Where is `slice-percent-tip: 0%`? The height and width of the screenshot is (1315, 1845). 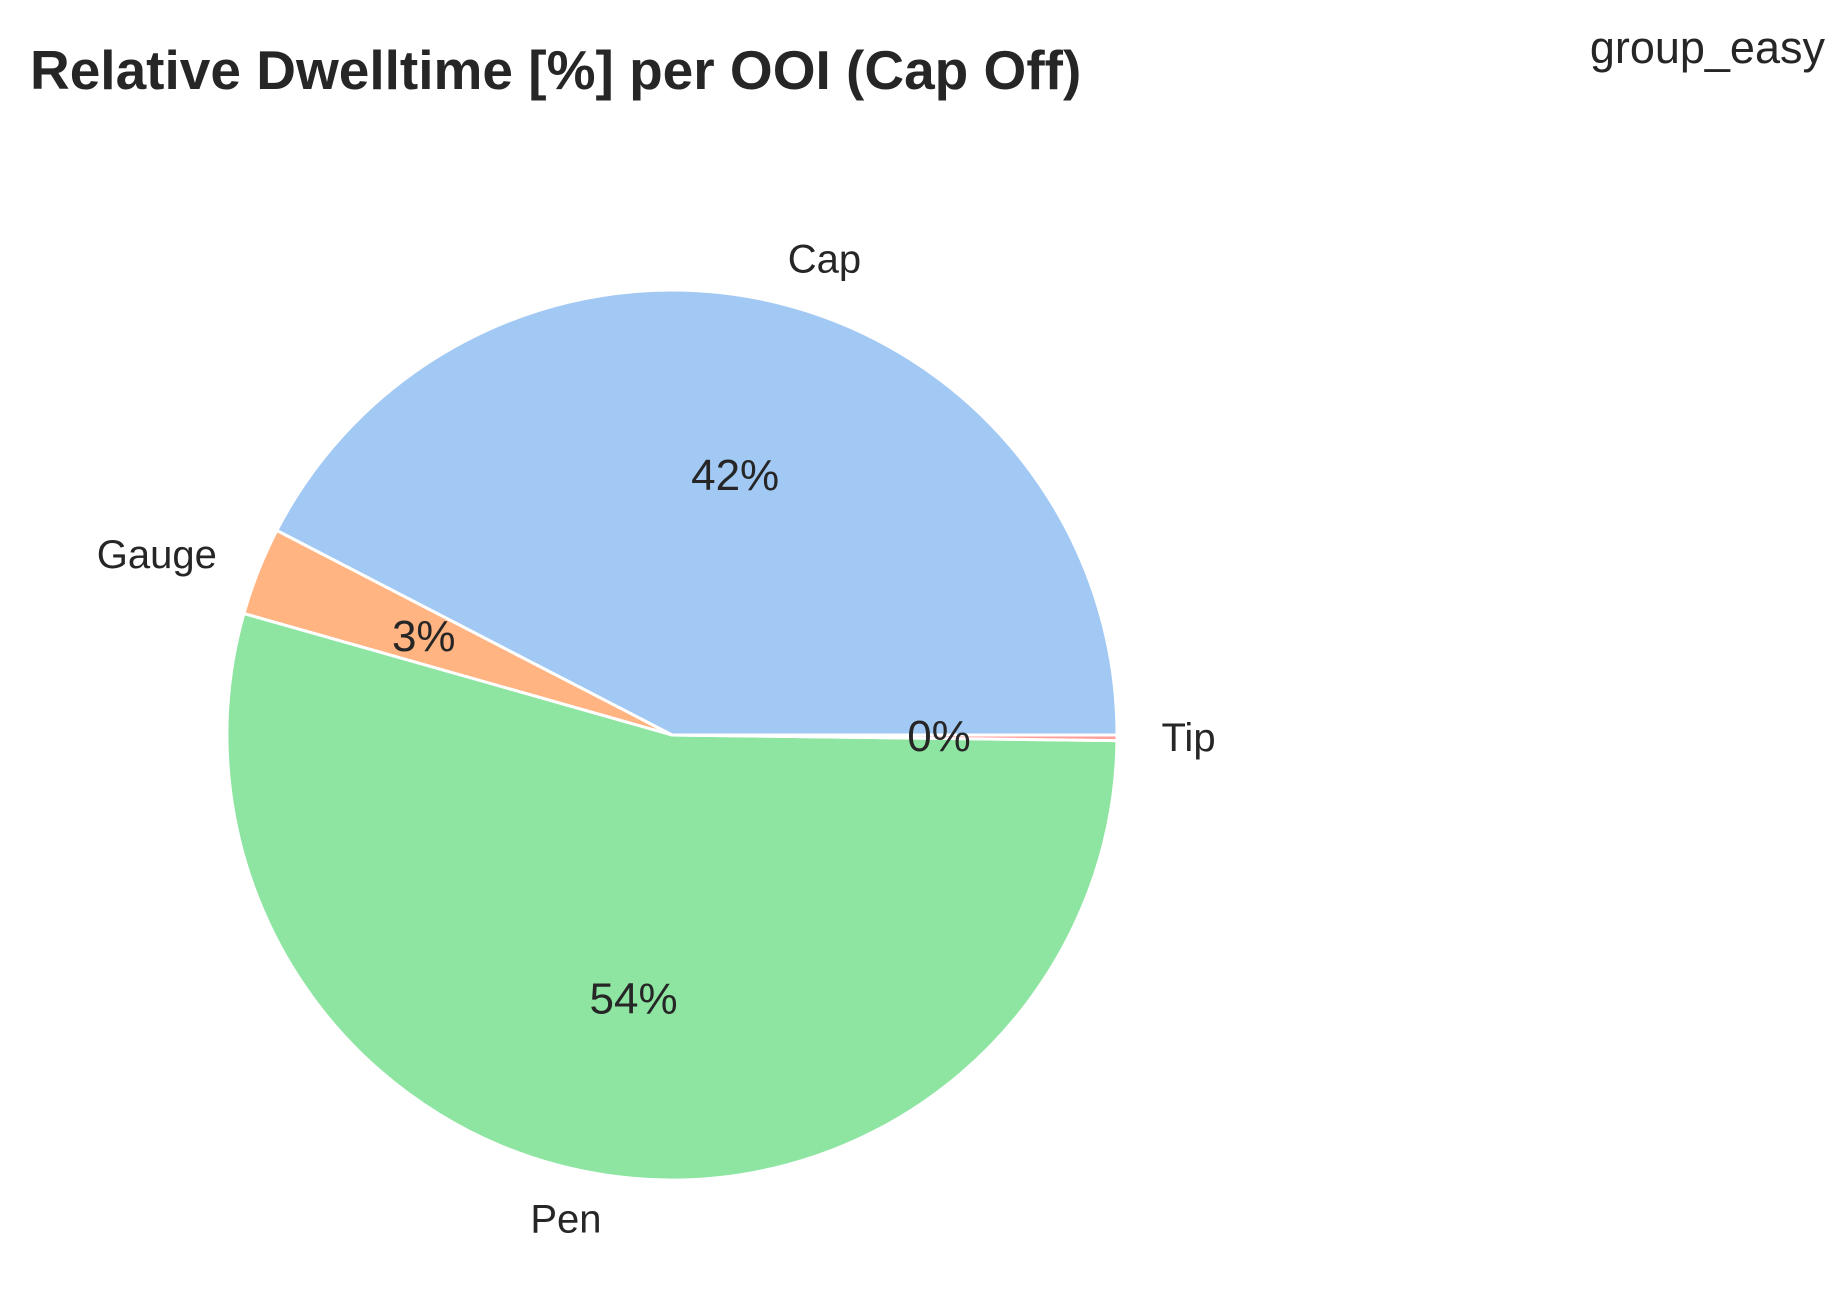
slice-percent-tip: 0% is located at coordinates (939, 736).